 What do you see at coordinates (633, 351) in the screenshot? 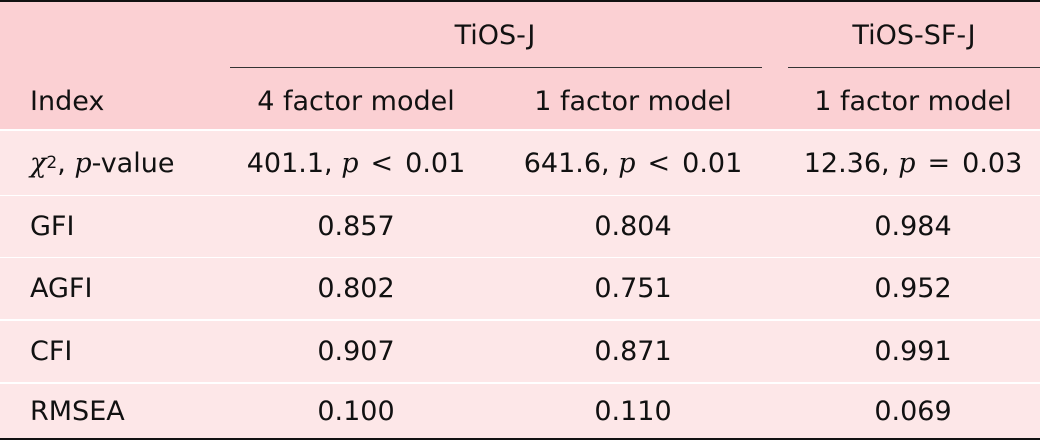
I see `table-cell: 0.871` at bounding box center [633, 351].